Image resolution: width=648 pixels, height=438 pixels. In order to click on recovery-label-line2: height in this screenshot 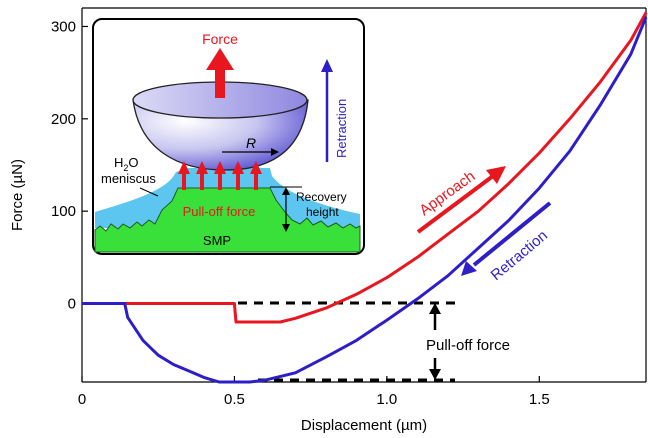, I will do `click(322, 212)`.